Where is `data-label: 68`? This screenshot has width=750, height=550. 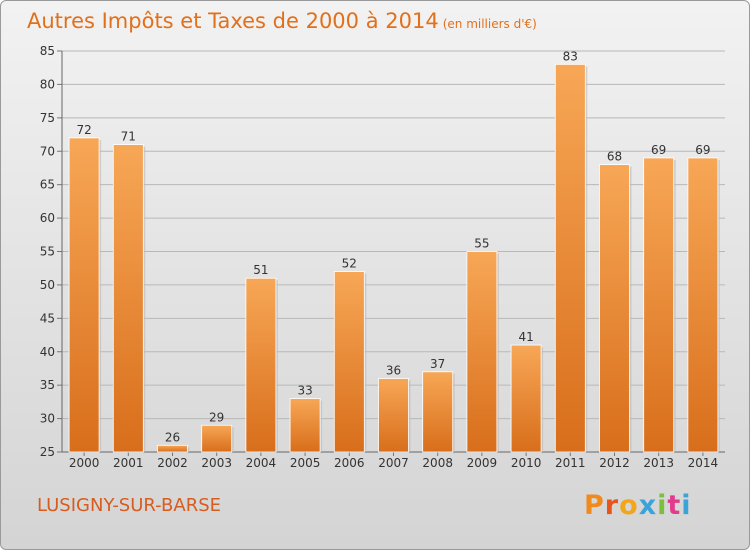
data-label: 68 is located at coordinates (614, 157).